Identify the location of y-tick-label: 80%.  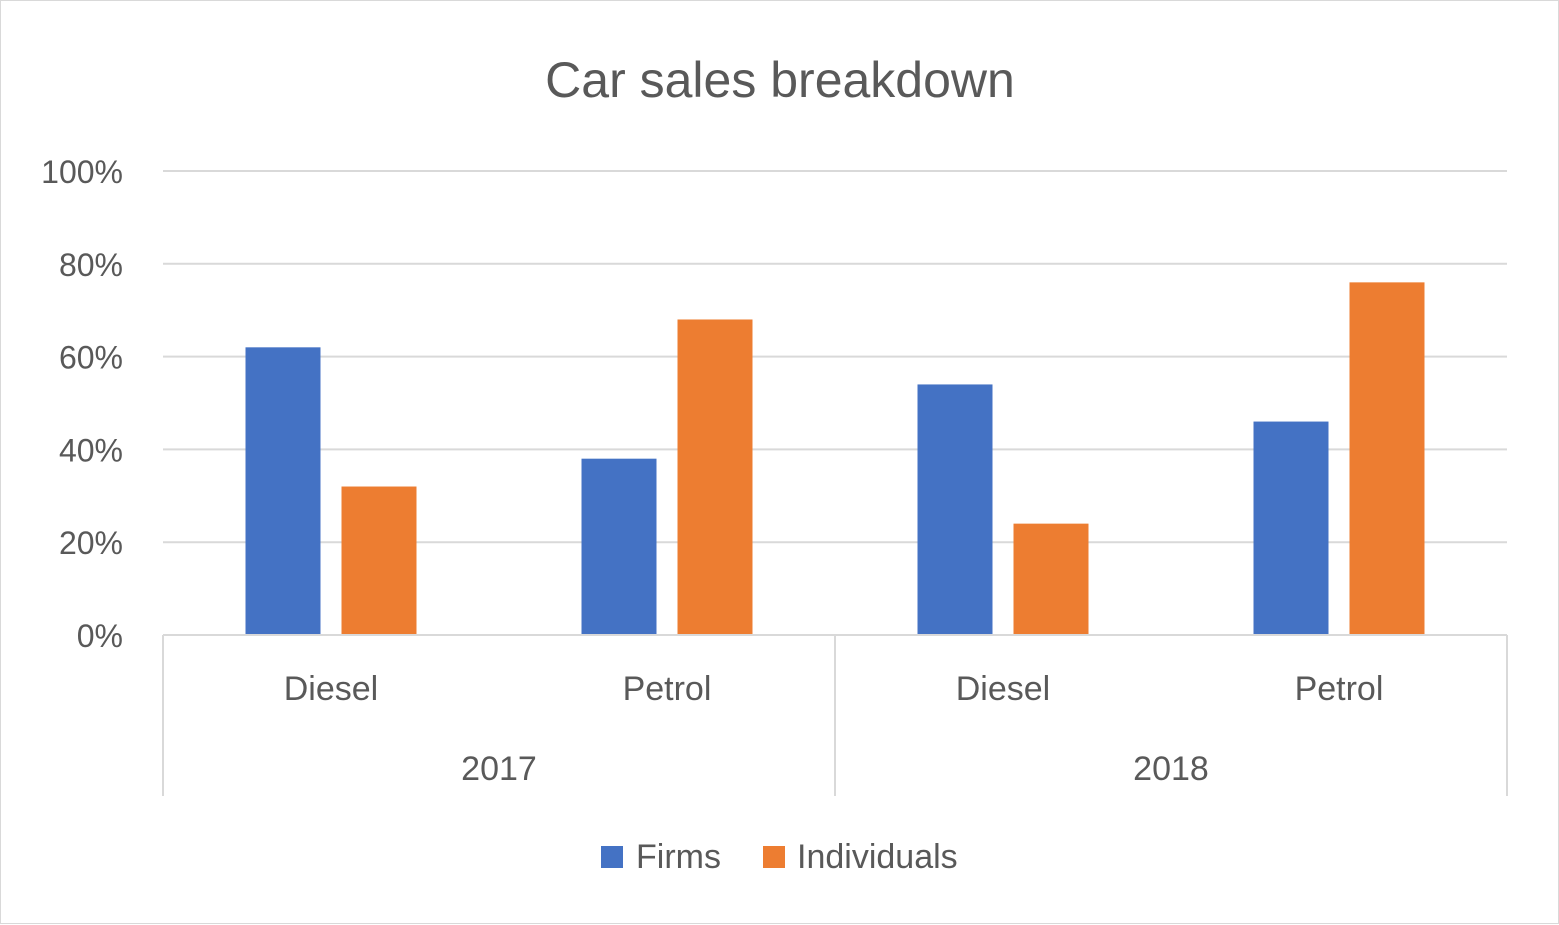
(91, 265).